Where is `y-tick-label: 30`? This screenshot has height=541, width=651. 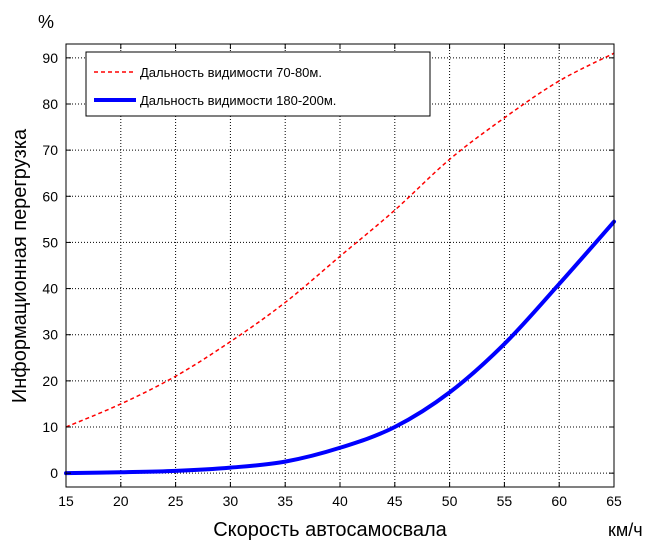
y-tick-label: 30 is located at coordinates (50, 335).